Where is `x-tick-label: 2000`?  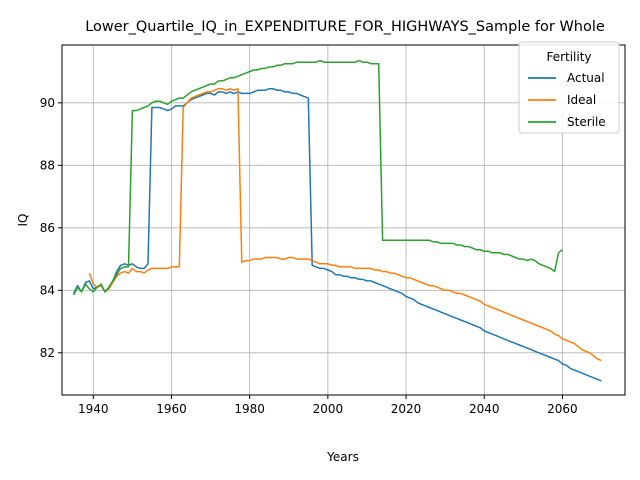
x-tick-label: 2000 is located at coordinates (328, 409).